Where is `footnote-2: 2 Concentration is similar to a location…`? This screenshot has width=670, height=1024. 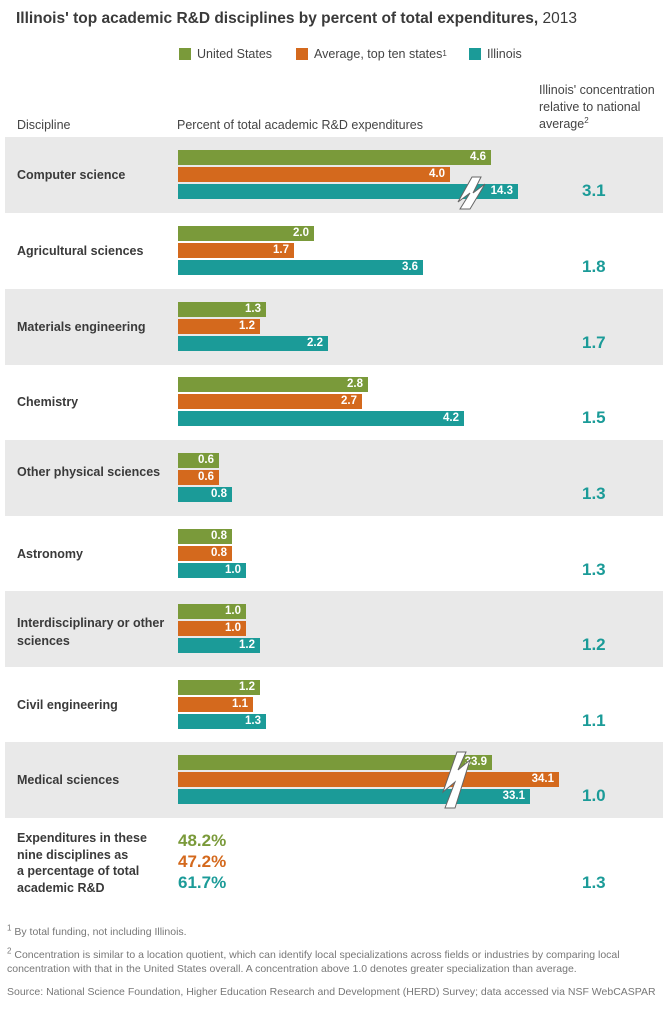
footnote-2: 2 Concentration is similar to a location… is located at coordinates (332, 961).